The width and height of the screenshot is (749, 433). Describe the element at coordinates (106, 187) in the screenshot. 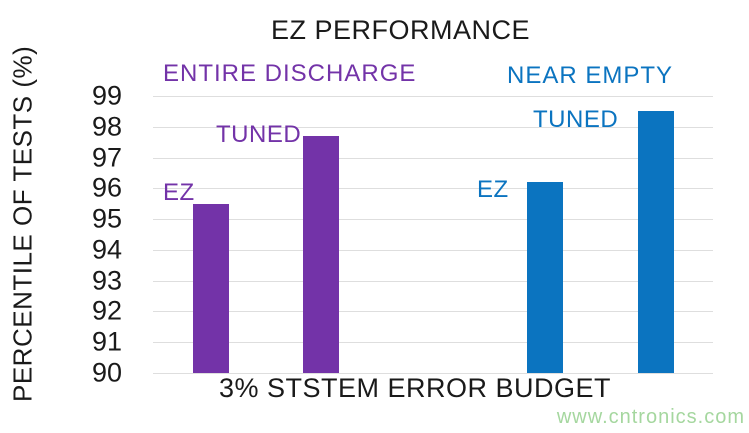

I see `y-tick-label-96: 96` at that location.